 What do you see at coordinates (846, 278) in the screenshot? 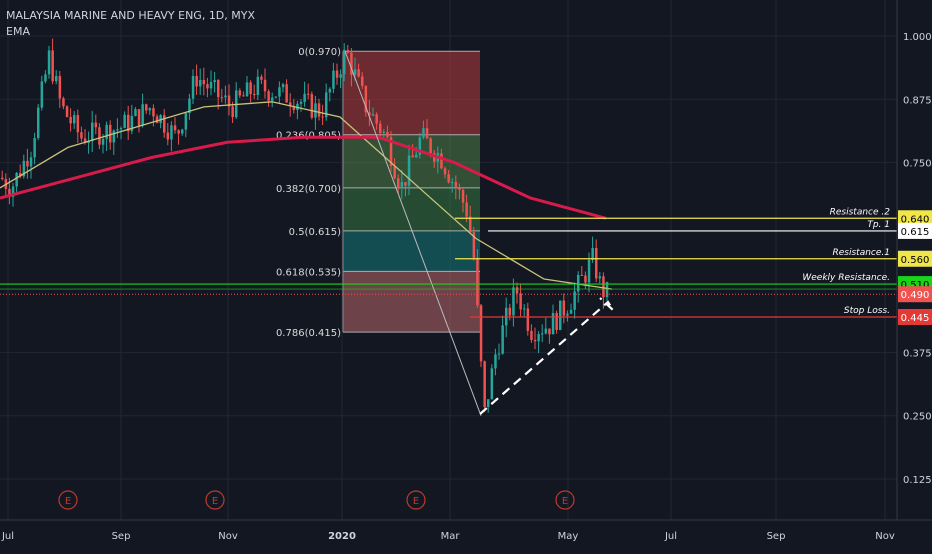
I see `level-label: Weekly Resistance.` at bounding box center [846, 278].